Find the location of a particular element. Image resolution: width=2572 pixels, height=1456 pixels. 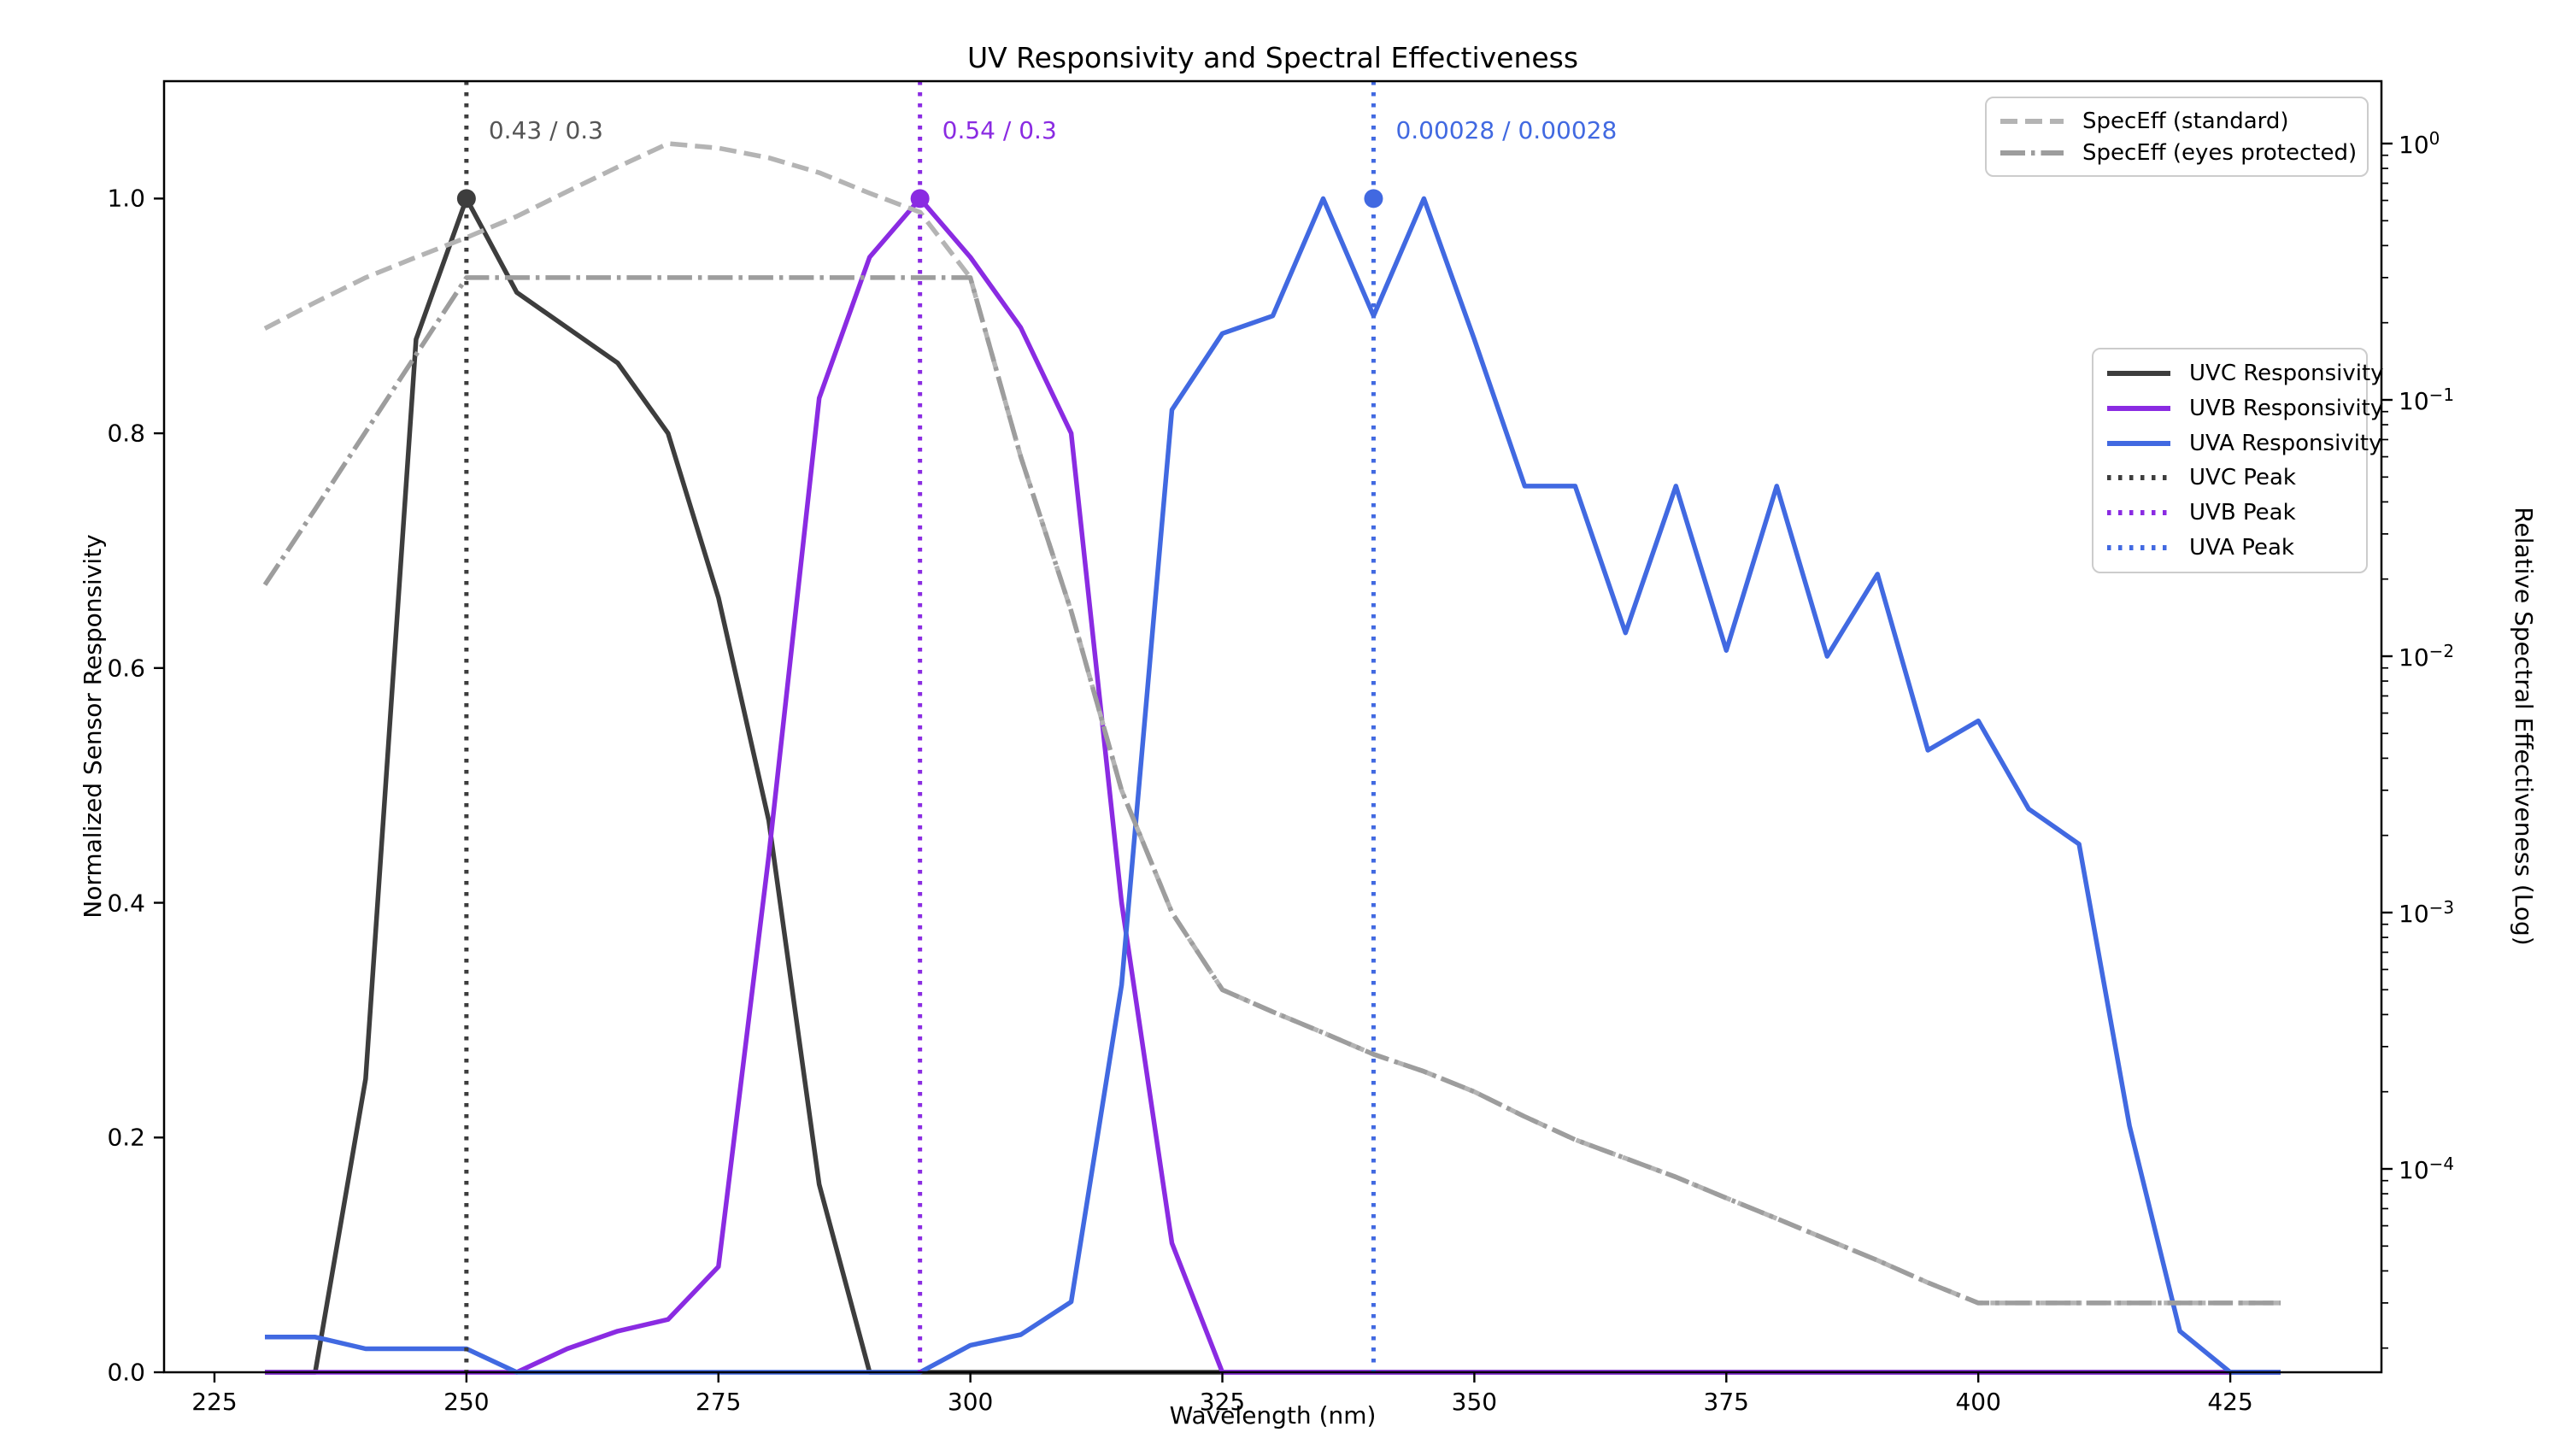

y-left-tick-label: 0.4 is located at coordinates (126, 903).